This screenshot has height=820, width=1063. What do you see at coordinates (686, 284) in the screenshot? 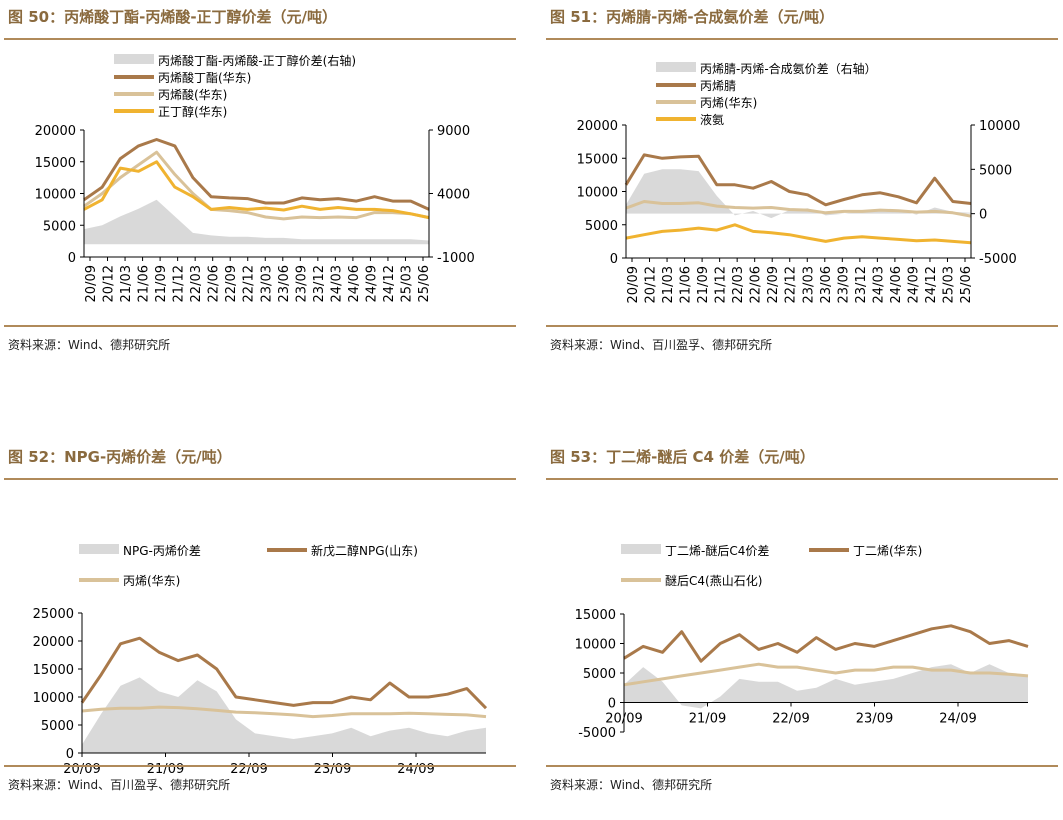
I see `x-tick-label: 21/06` at bounding box center [686, 284].